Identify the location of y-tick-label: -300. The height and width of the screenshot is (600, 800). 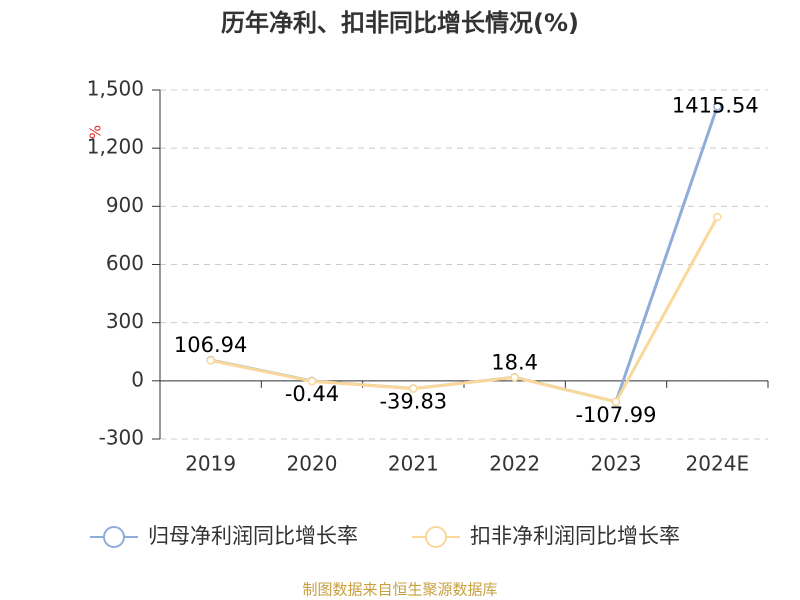
(121, 438).